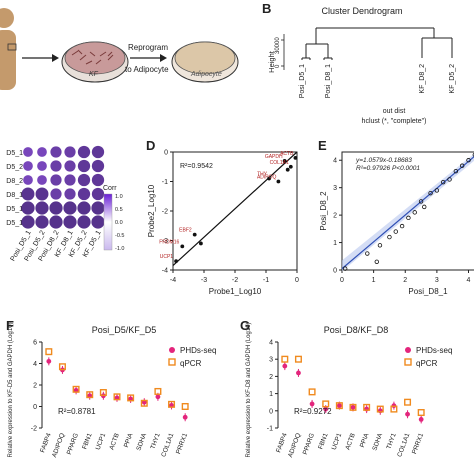  I want to click on dendrogram-title: Cluster Dendrogram, so click(361, 11).